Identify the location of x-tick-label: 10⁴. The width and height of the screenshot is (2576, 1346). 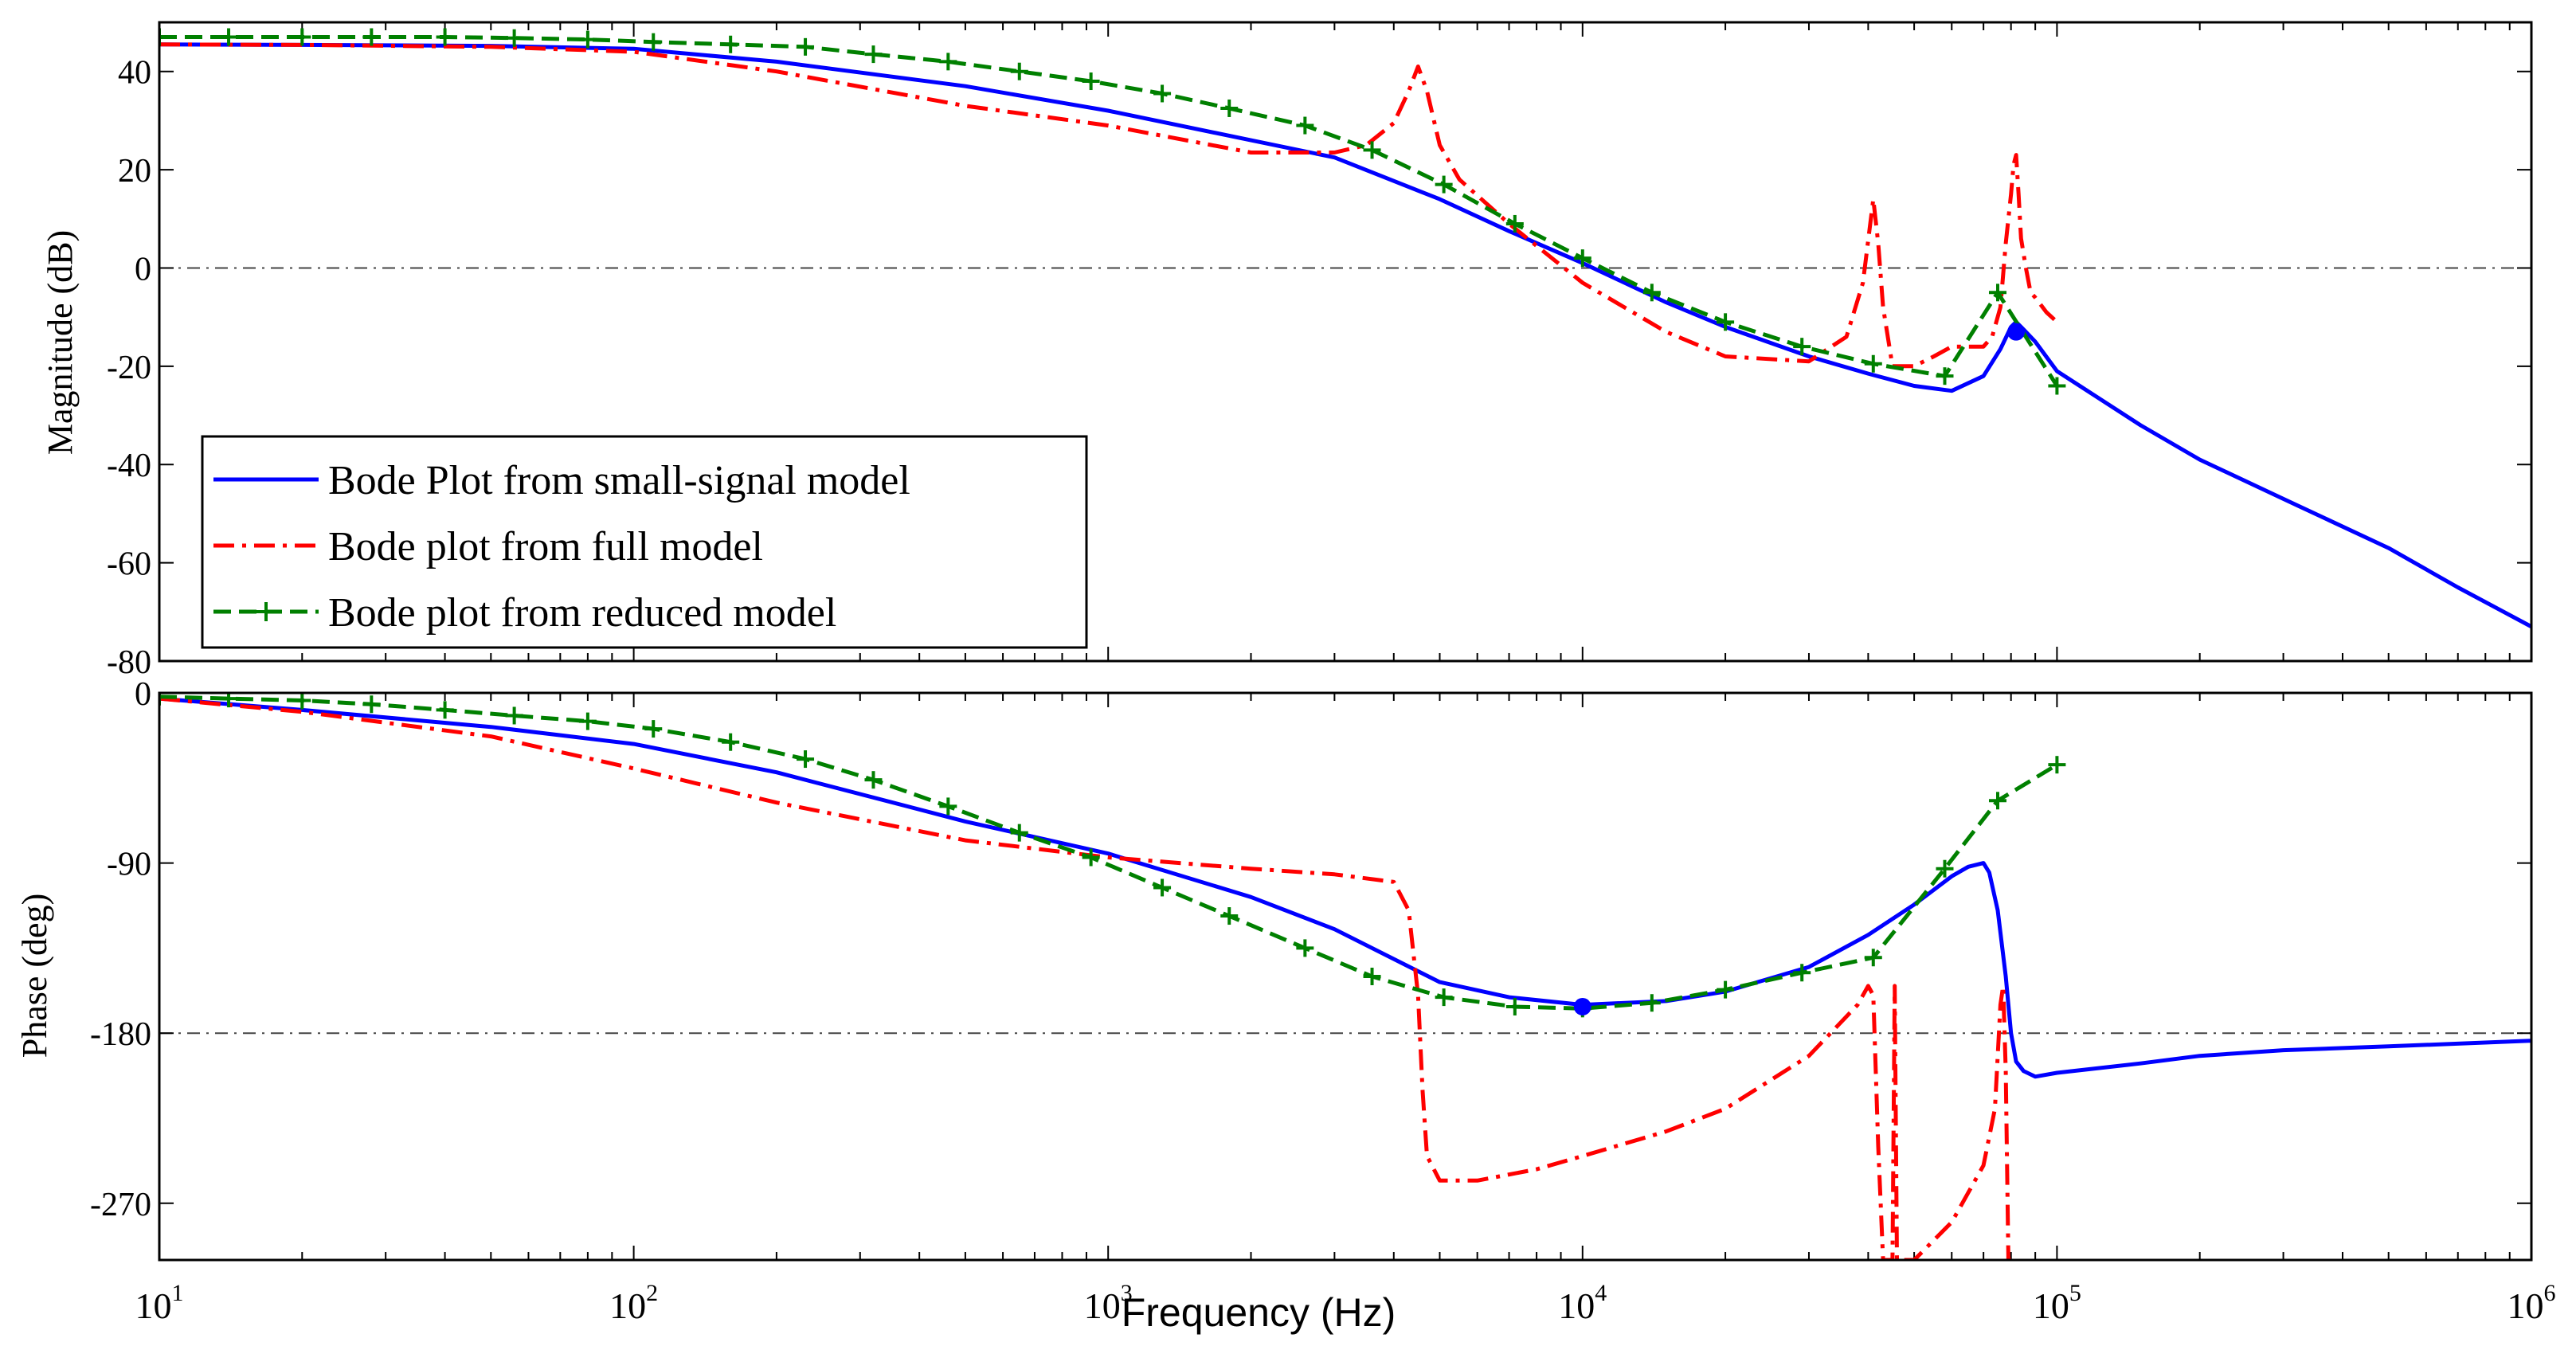
(1582, 1303).